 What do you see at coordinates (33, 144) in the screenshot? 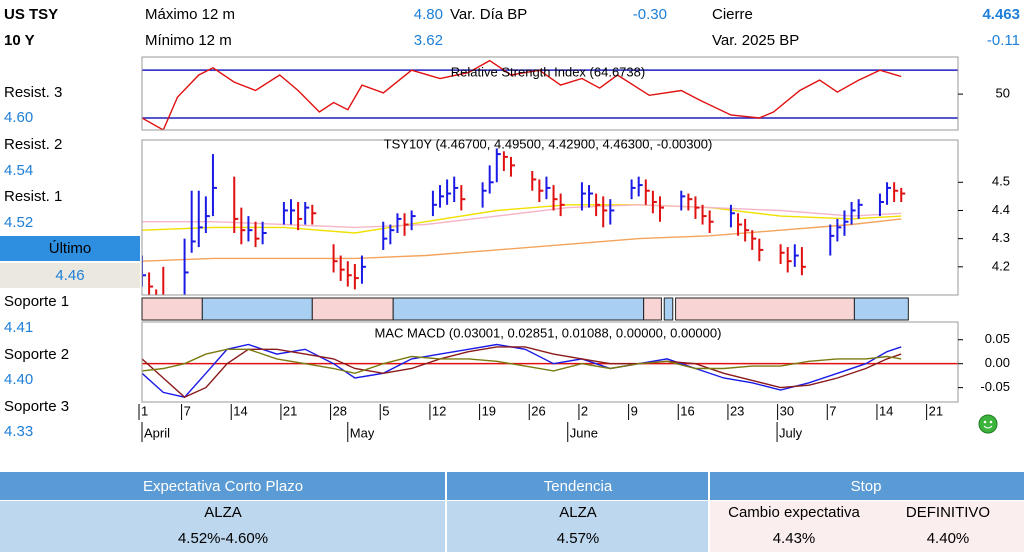
I see `level-label: Resist. 2` at bounding box center [33, 144].